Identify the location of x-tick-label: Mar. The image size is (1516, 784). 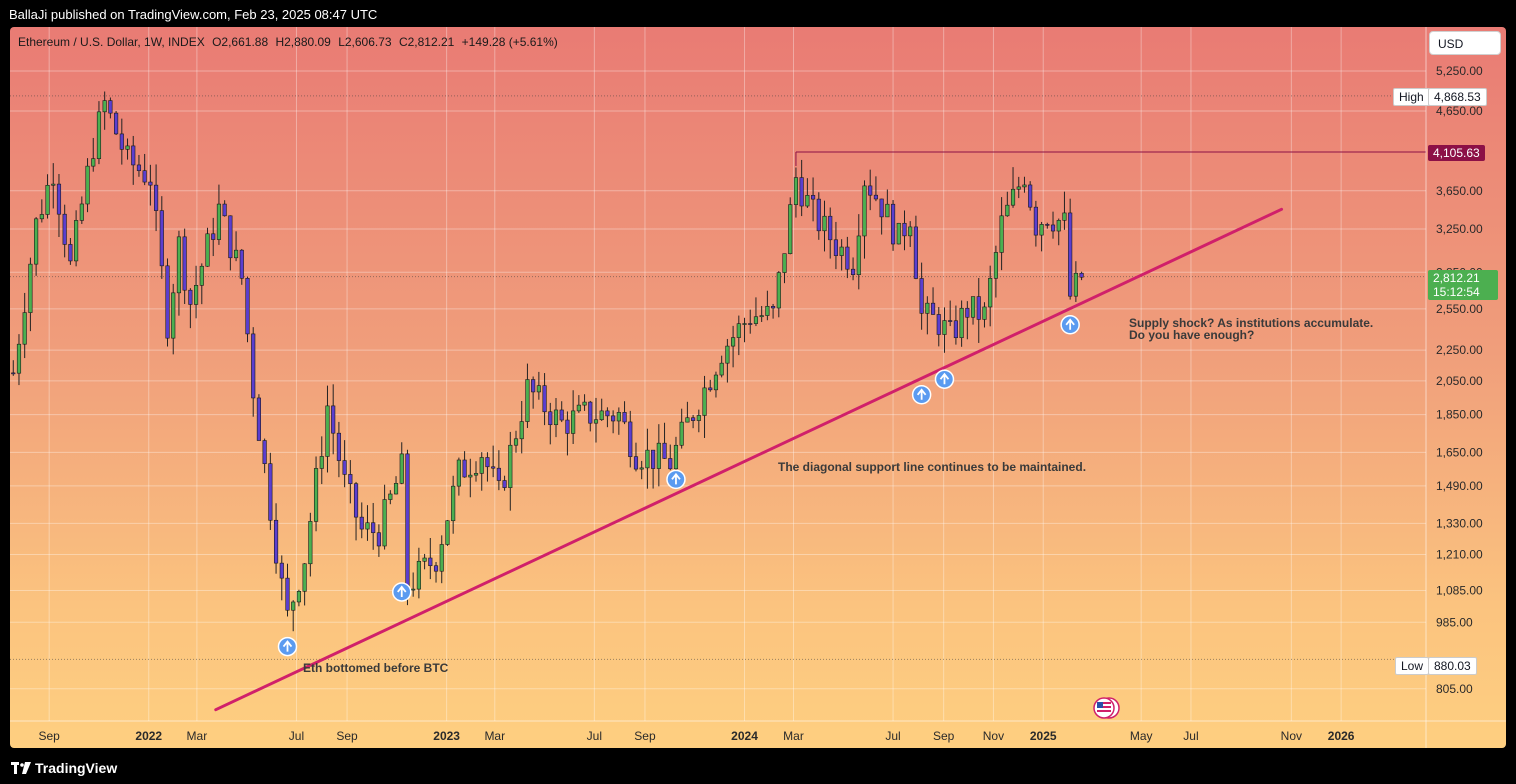
(494, 736).